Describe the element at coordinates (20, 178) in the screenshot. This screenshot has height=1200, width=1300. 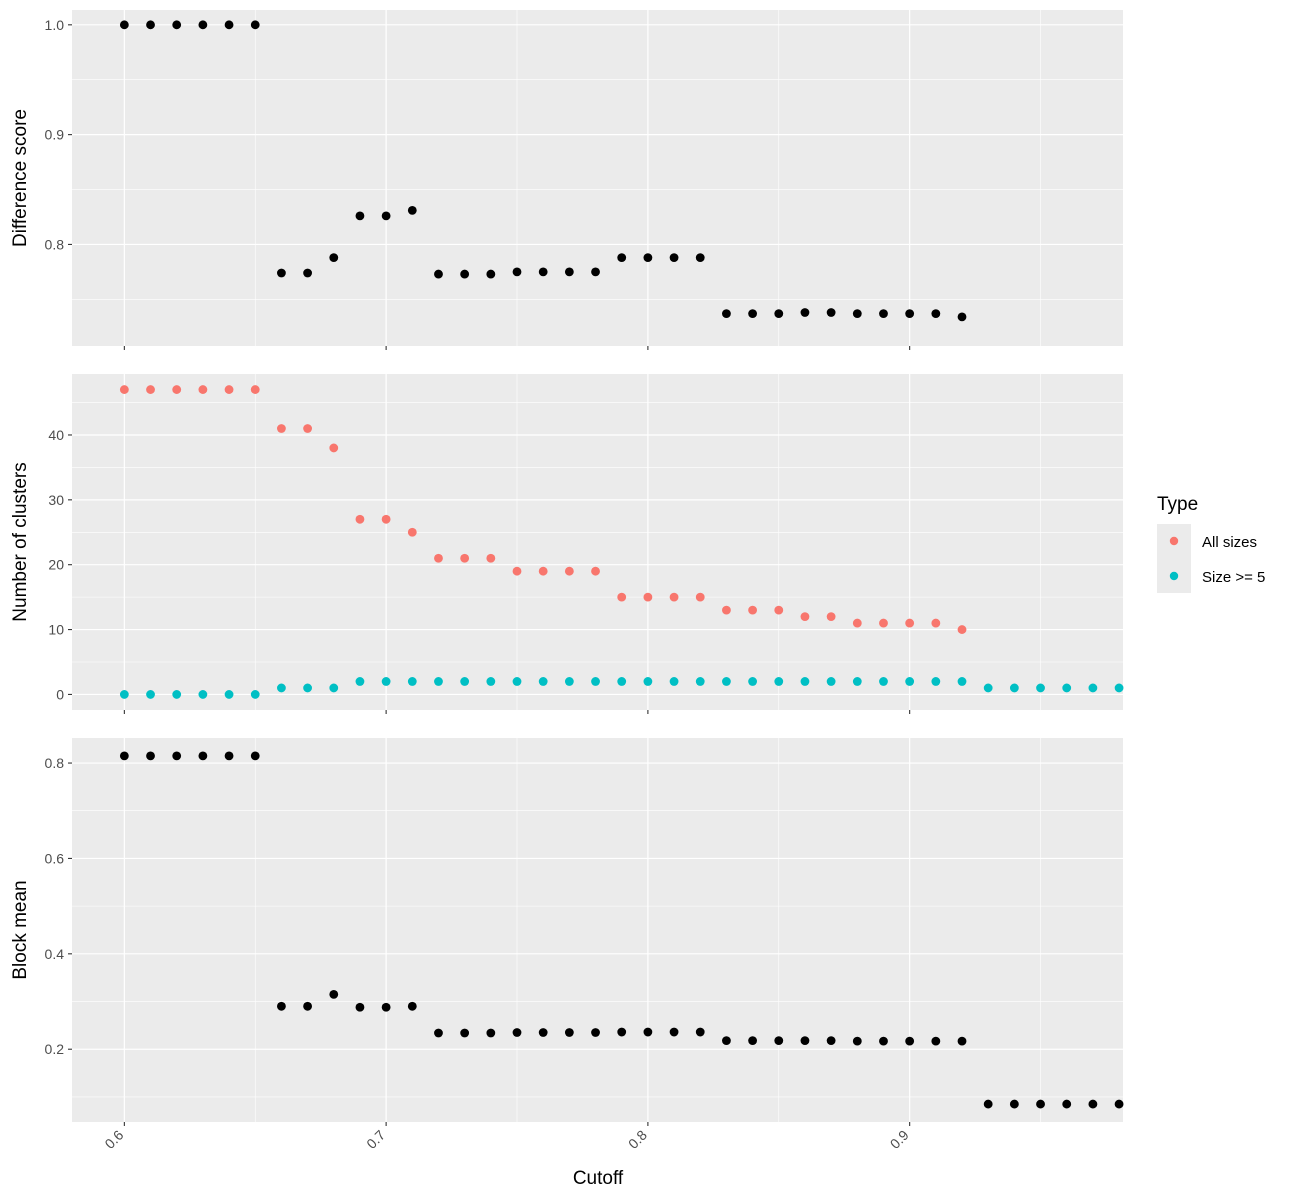
I see `y-axis-title-difference-score: Difference score` at that location.